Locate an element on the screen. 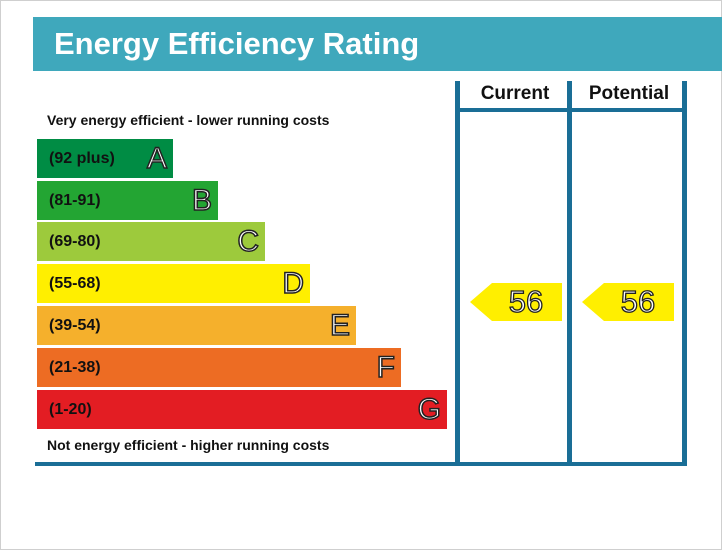 The image size is (722, 550). rating-band-b: (81-91) B is located at coordinates (127, 200).